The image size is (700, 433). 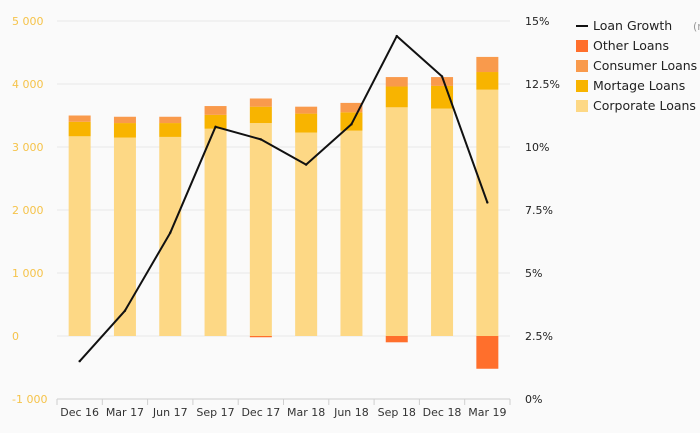 I want to click on x-tick-label: Dec 17, so click(x=260, y=412).